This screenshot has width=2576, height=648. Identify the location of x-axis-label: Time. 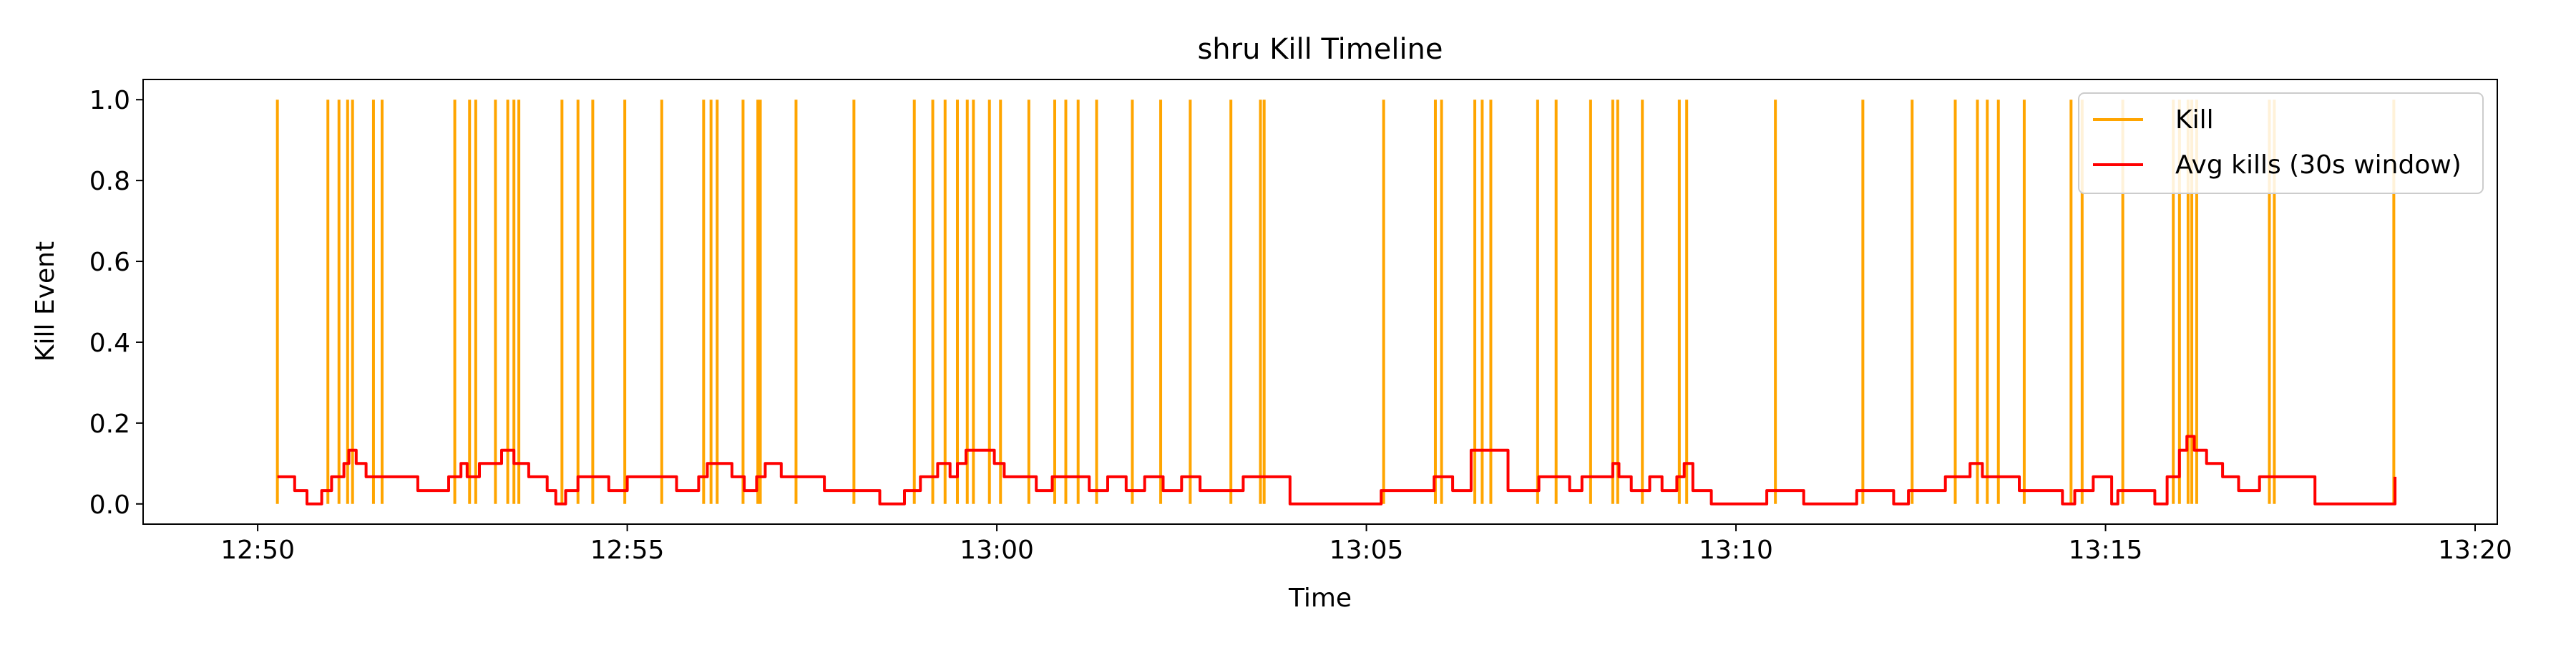
(1320, 599).